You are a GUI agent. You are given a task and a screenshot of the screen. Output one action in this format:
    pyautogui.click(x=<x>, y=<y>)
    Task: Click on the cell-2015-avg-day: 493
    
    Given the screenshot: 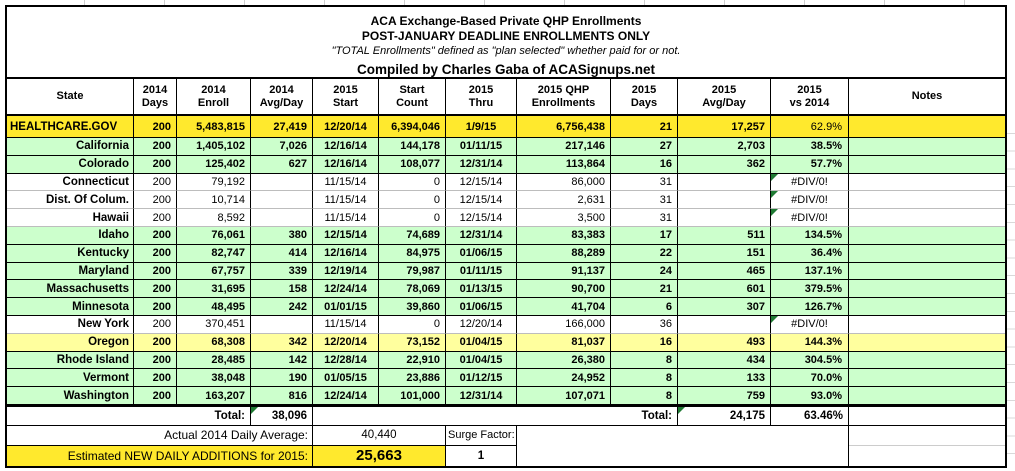 What is the action you would take?
    pyautogui.click(x=724, y=342)
    